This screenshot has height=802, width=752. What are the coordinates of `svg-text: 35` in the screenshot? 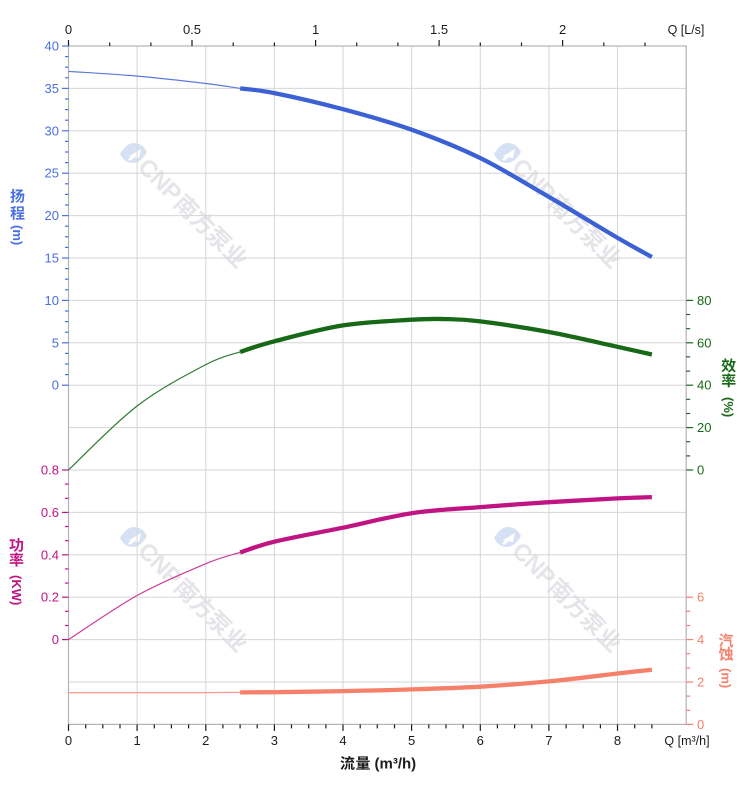 It's located at (52, 88).